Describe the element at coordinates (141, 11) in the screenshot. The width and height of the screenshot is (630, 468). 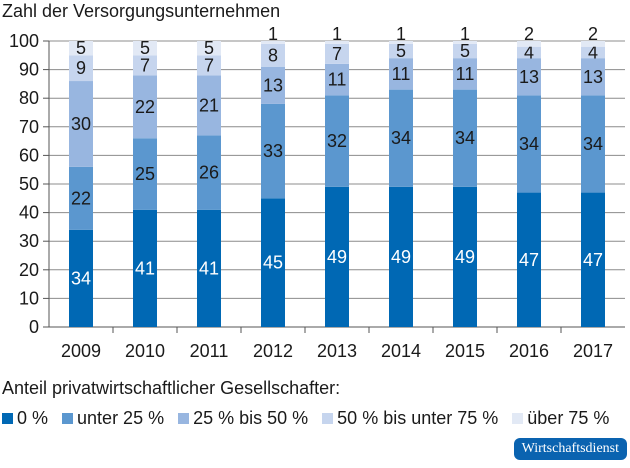
I see `chart-title: Zahl der Versorgungsunternehmen` at that location.